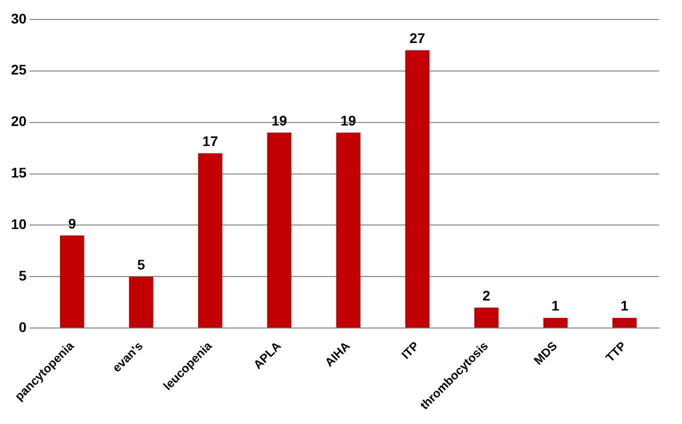 This screenshot has width=682, height=424. I want to click on data-label: 27, so click(418, 38).